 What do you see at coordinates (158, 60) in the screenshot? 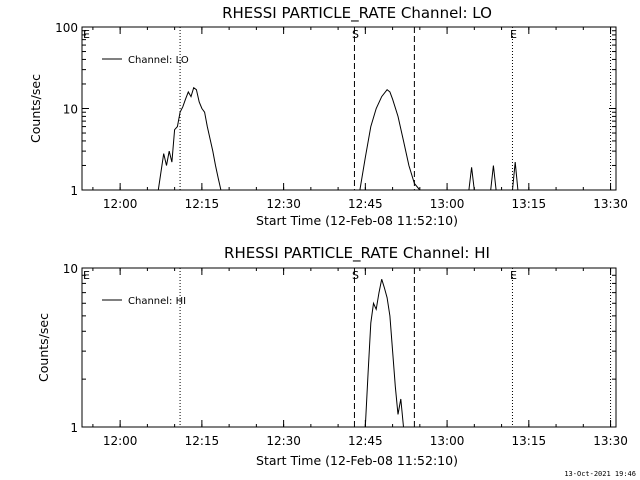
I see `legend-label: Channel: LO` at bounding box center [158, 60].